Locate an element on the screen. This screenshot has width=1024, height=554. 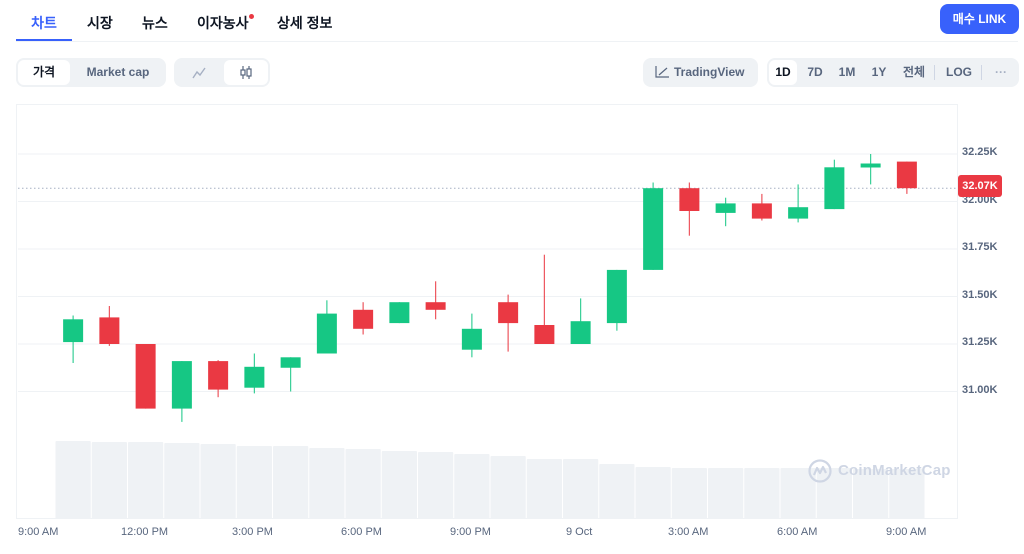
x-axis-label: 3:00 AM is located at coordinates (688, 532).